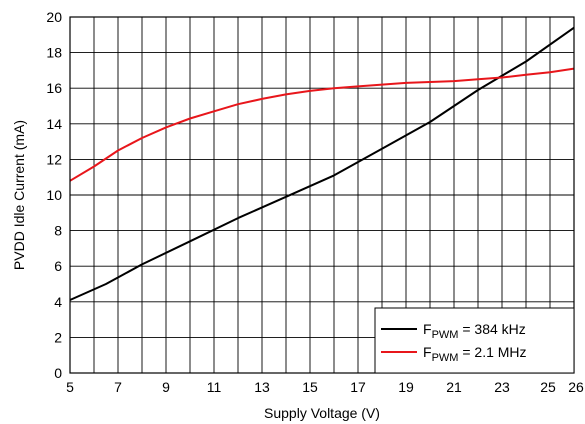 The image size is (585, 424). I want to click on y-tick-label: 14, so click(54, 124).